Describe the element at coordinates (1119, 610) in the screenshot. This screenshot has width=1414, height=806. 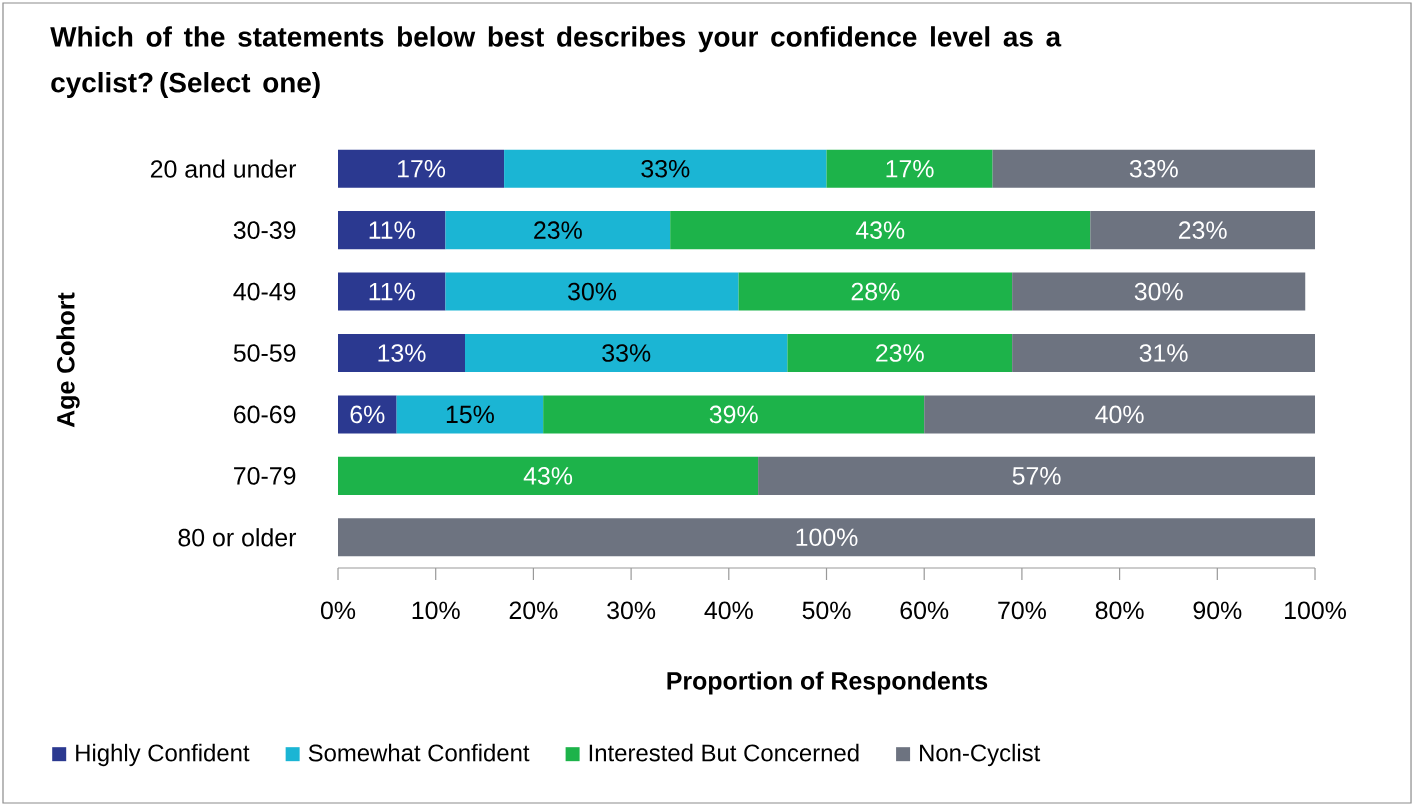
I see `x-tick-label: 80%` at that location.